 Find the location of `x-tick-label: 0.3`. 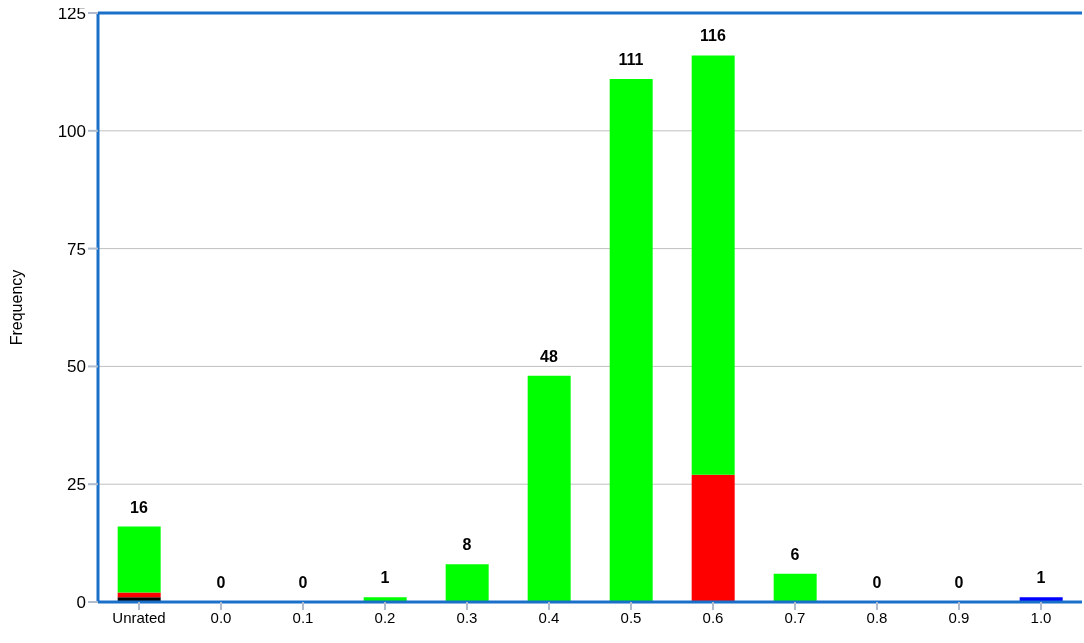

x-tick-label: 0.3 is located at coordinates (467, 617).